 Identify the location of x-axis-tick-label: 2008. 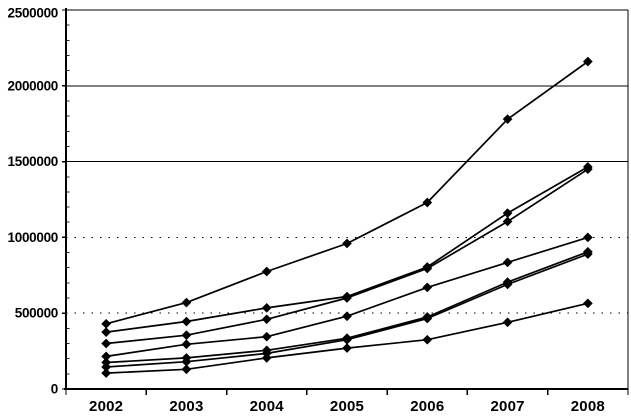
(588, 406).